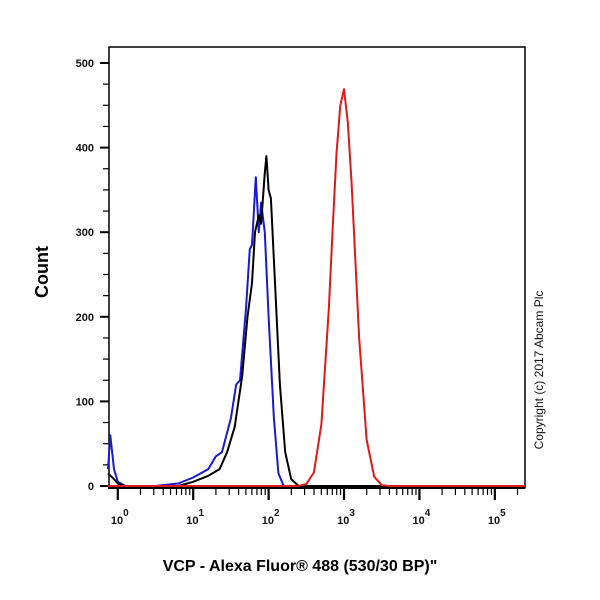  Describe the element at coordinates (271, 517) in the screenshot. I see `x-tick-label: 10²` at that location.